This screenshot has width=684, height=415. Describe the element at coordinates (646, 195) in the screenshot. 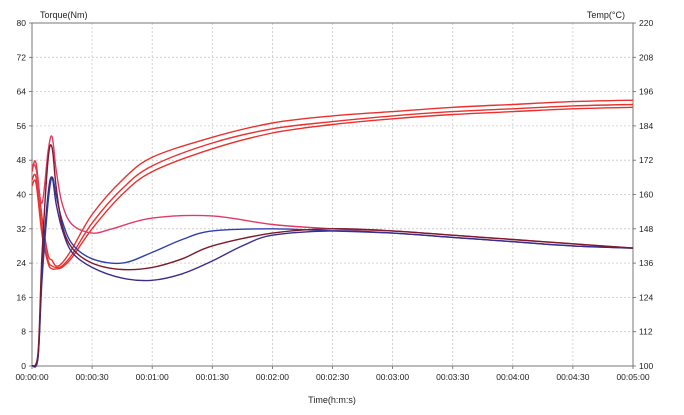

I see `y-right-tick-label: 160` at that location.